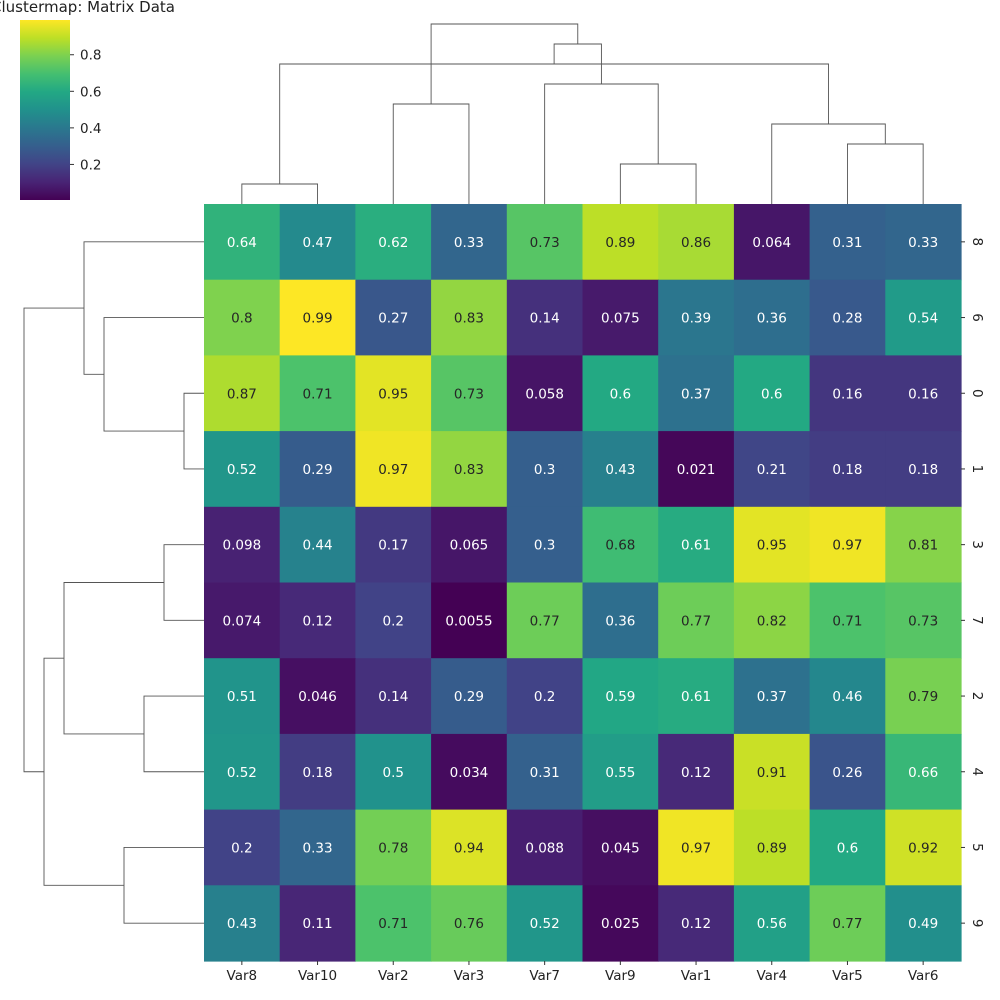 This screenshot has width=1000, height=1000. Describe the element at coordinates (772, 773) in the screenshot. I see `cell-value-label: 0.91` at that location.